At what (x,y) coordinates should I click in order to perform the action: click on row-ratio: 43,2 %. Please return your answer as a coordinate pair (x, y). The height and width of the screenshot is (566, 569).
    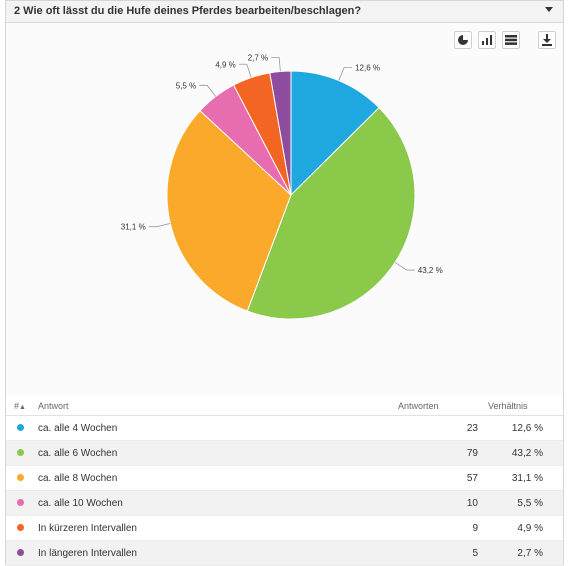
    Looking at the image, I should click on (525, 453).